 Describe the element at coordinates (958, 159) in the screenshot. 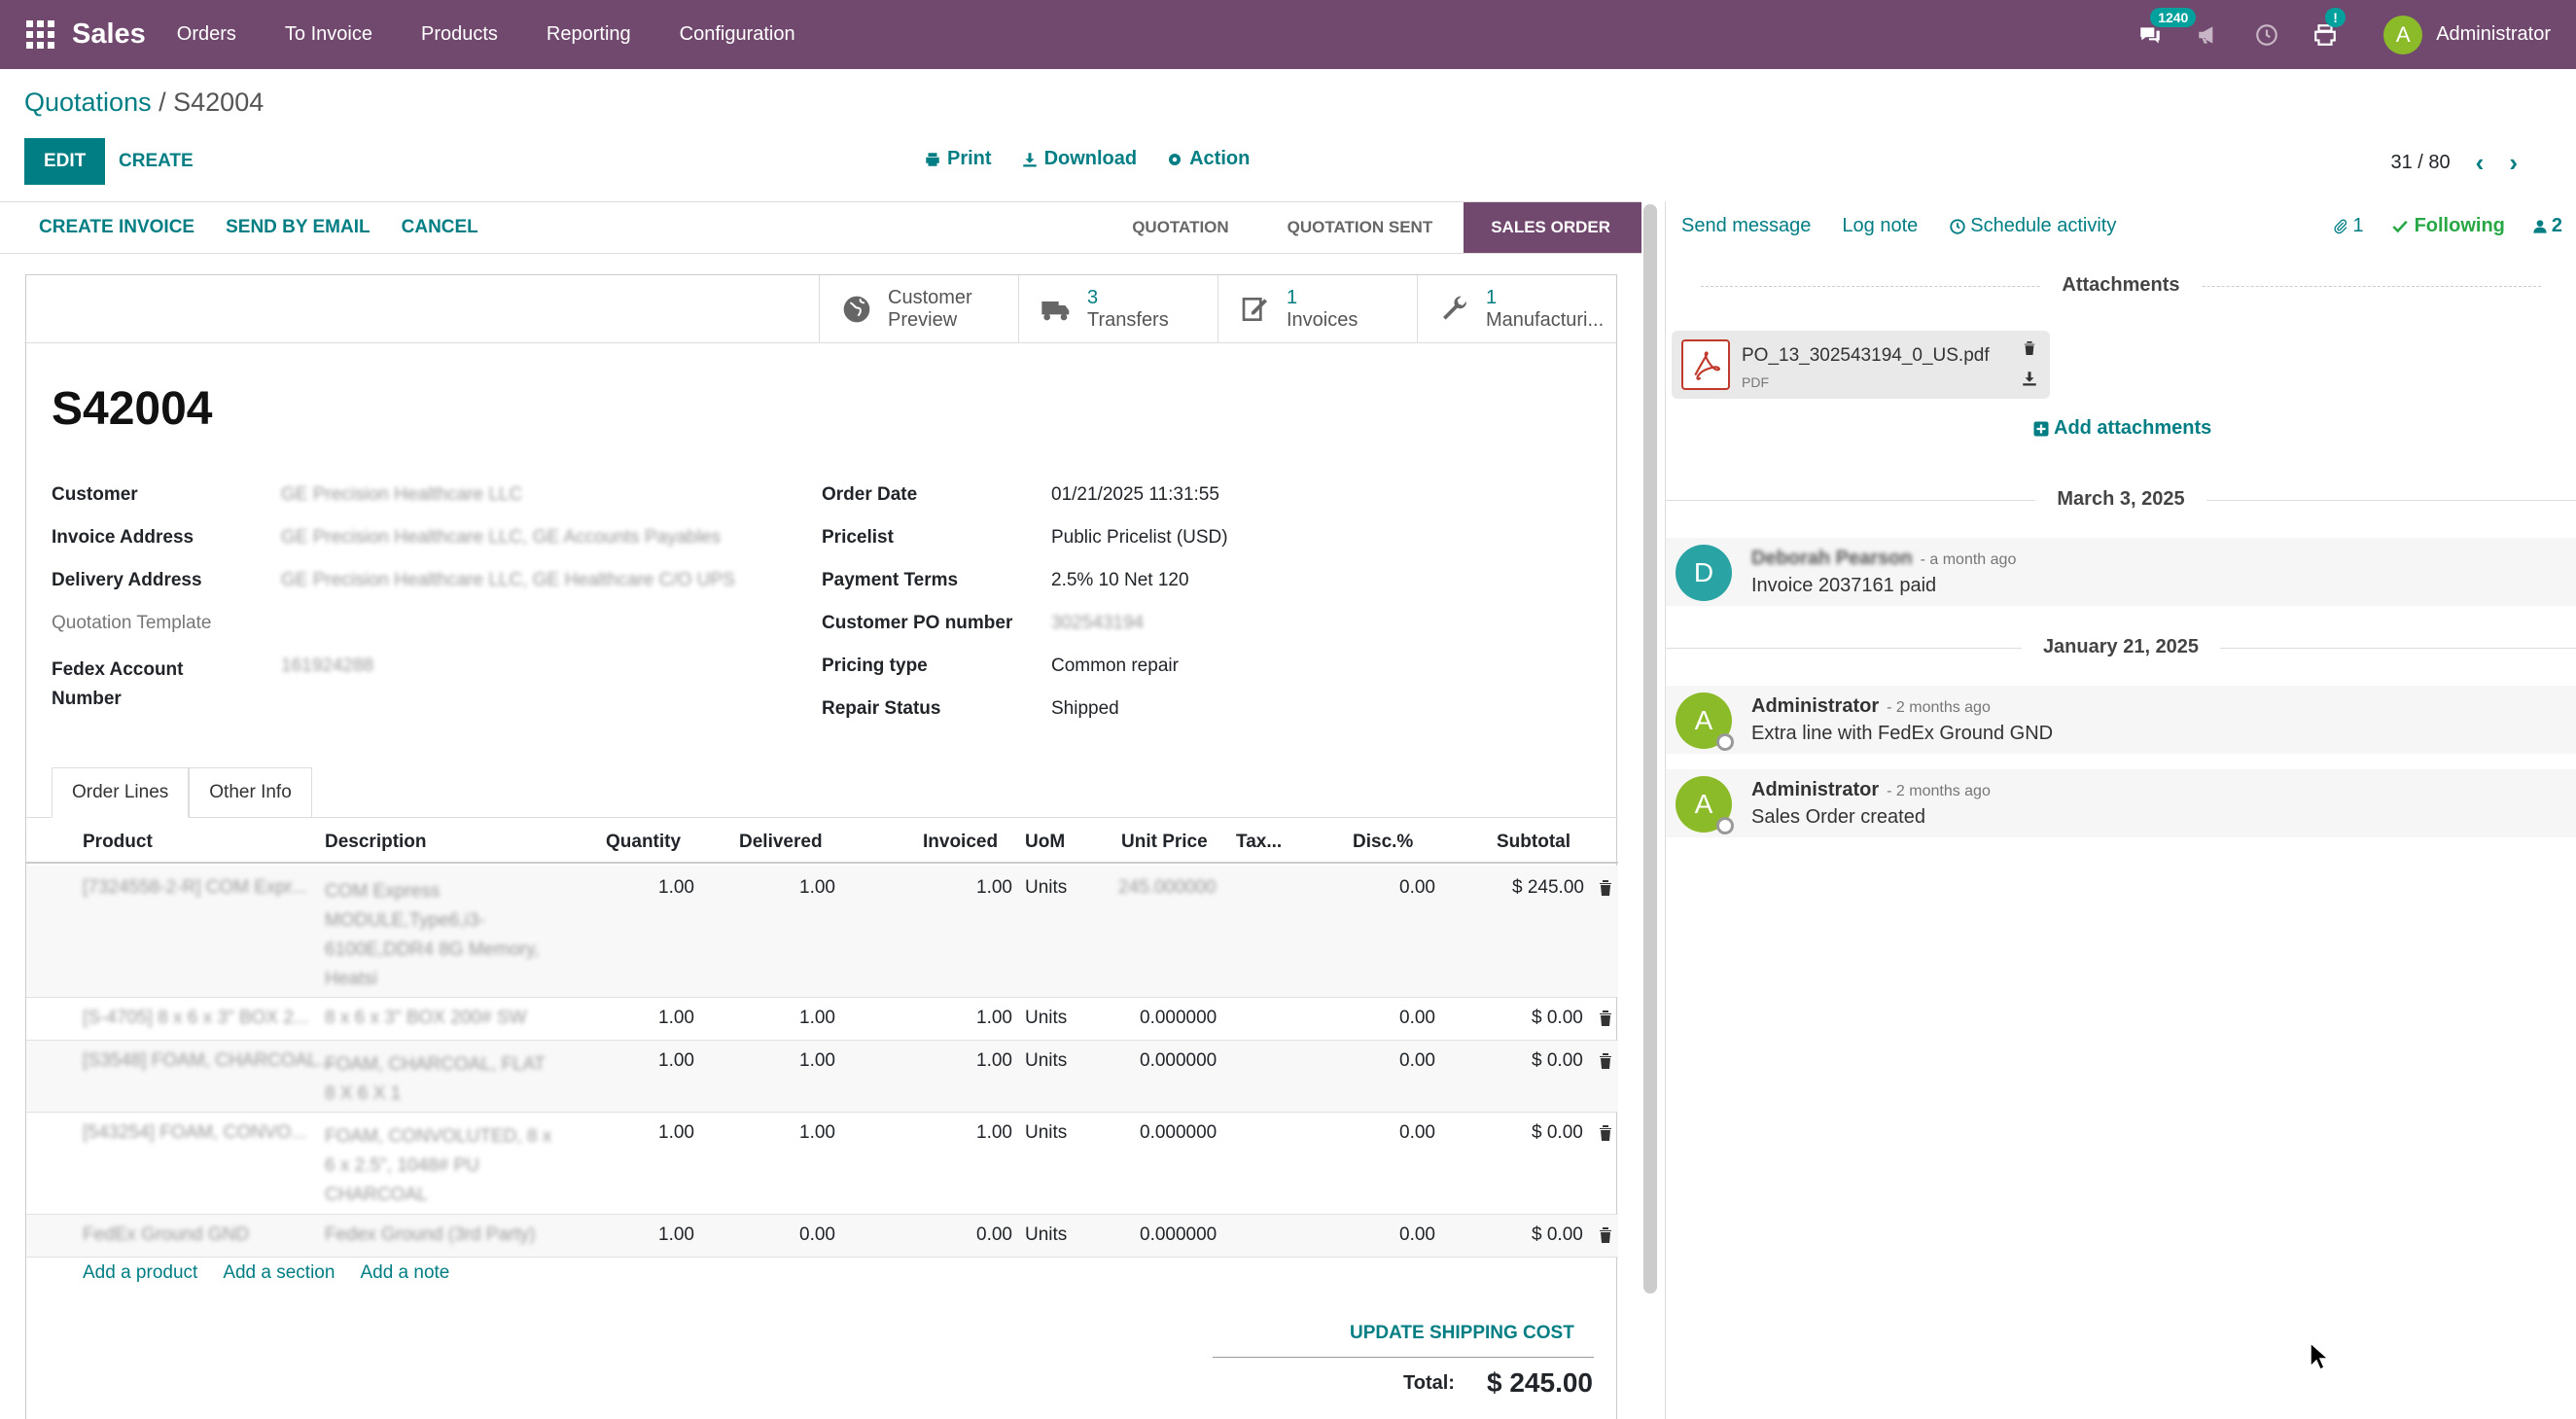

I see `print-button: Print` at that location.